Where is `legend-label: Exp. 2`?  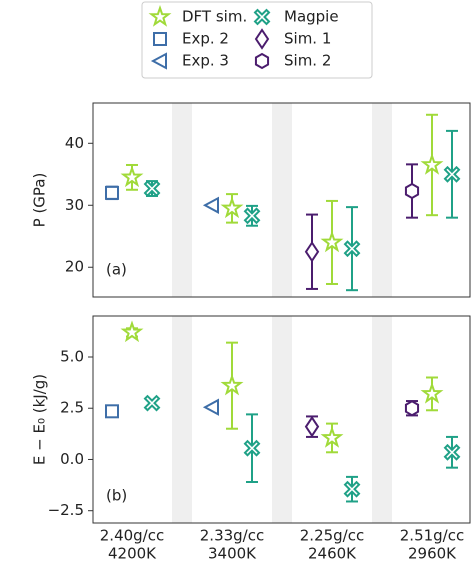
legend-label: Exp. 2 is located at coordinates (205, 39).